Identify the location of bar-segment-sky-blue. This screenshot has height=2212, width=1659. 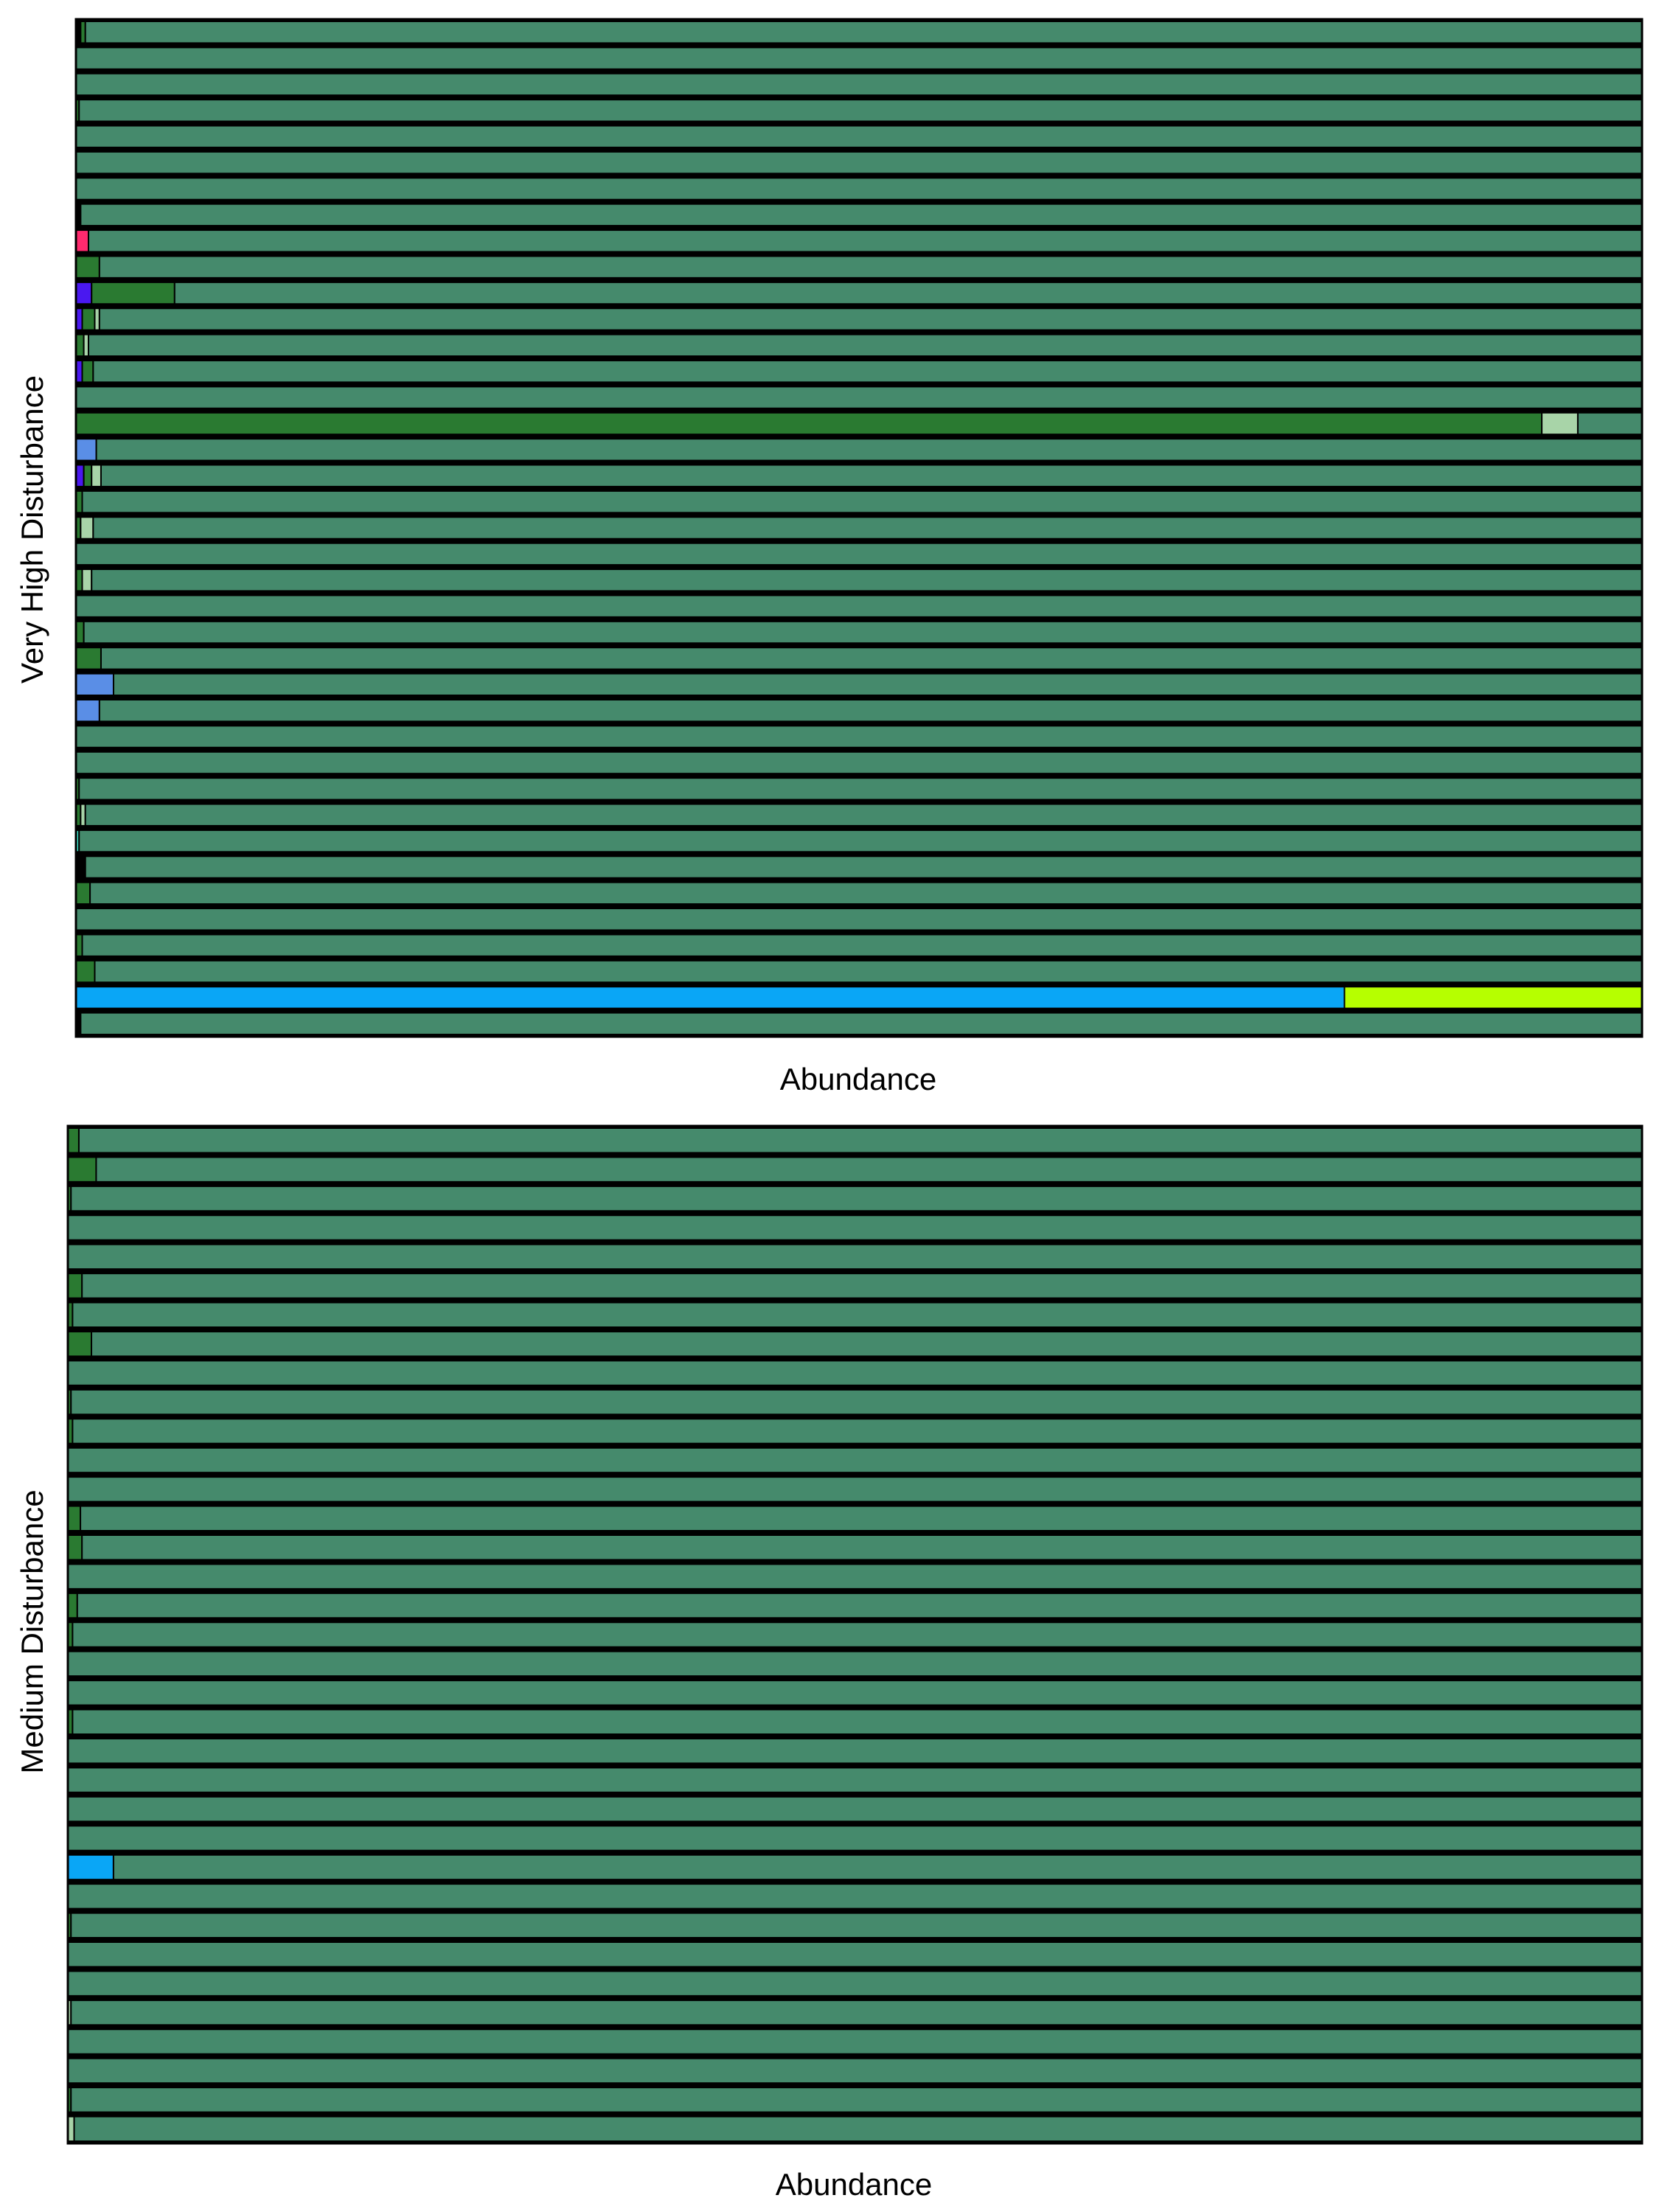
(90, 1867).